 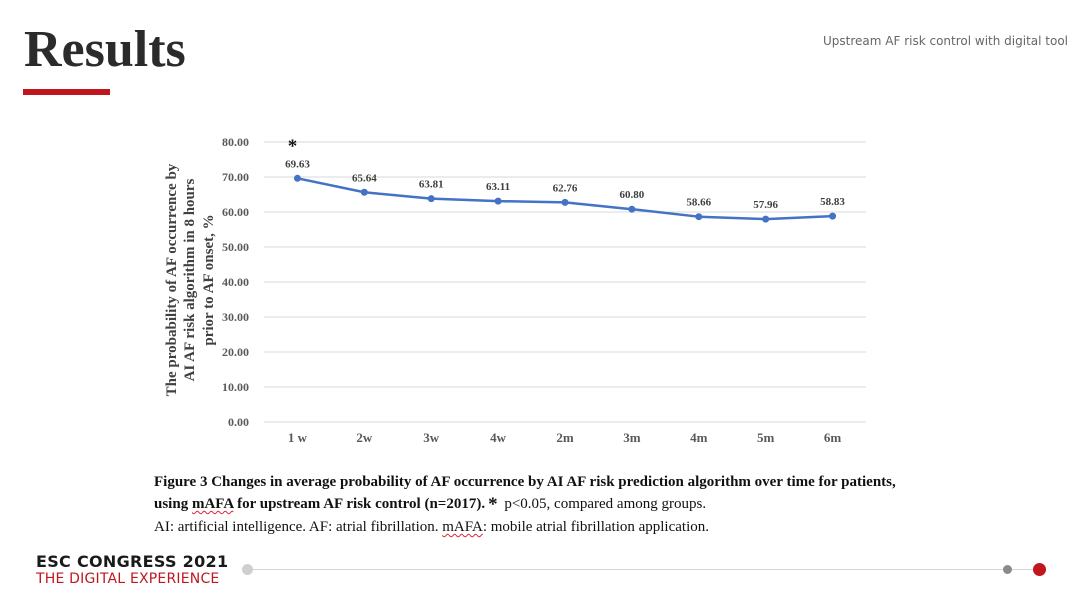 I want to click on data-label: 62.76, so click(x=565, y=188).